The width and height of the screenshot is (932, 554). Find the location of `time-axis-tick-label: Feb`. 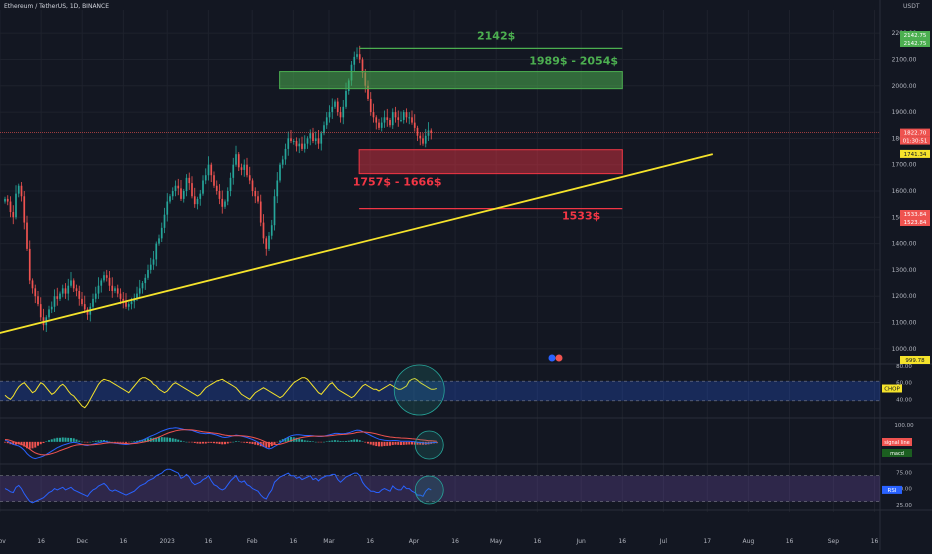

time-axis-tick-label: Feb is located at coordinates (252, 541).